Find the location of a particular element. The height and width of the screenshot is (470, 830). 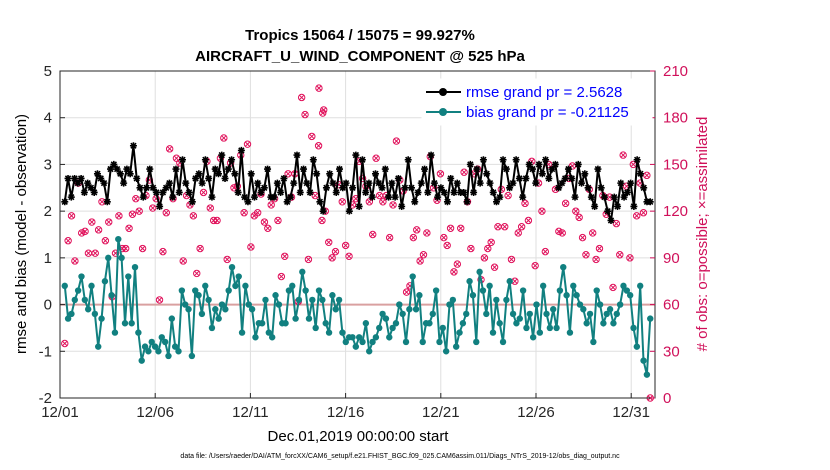

y-tick-label-left: -1 is located at coordinates (45, 351).